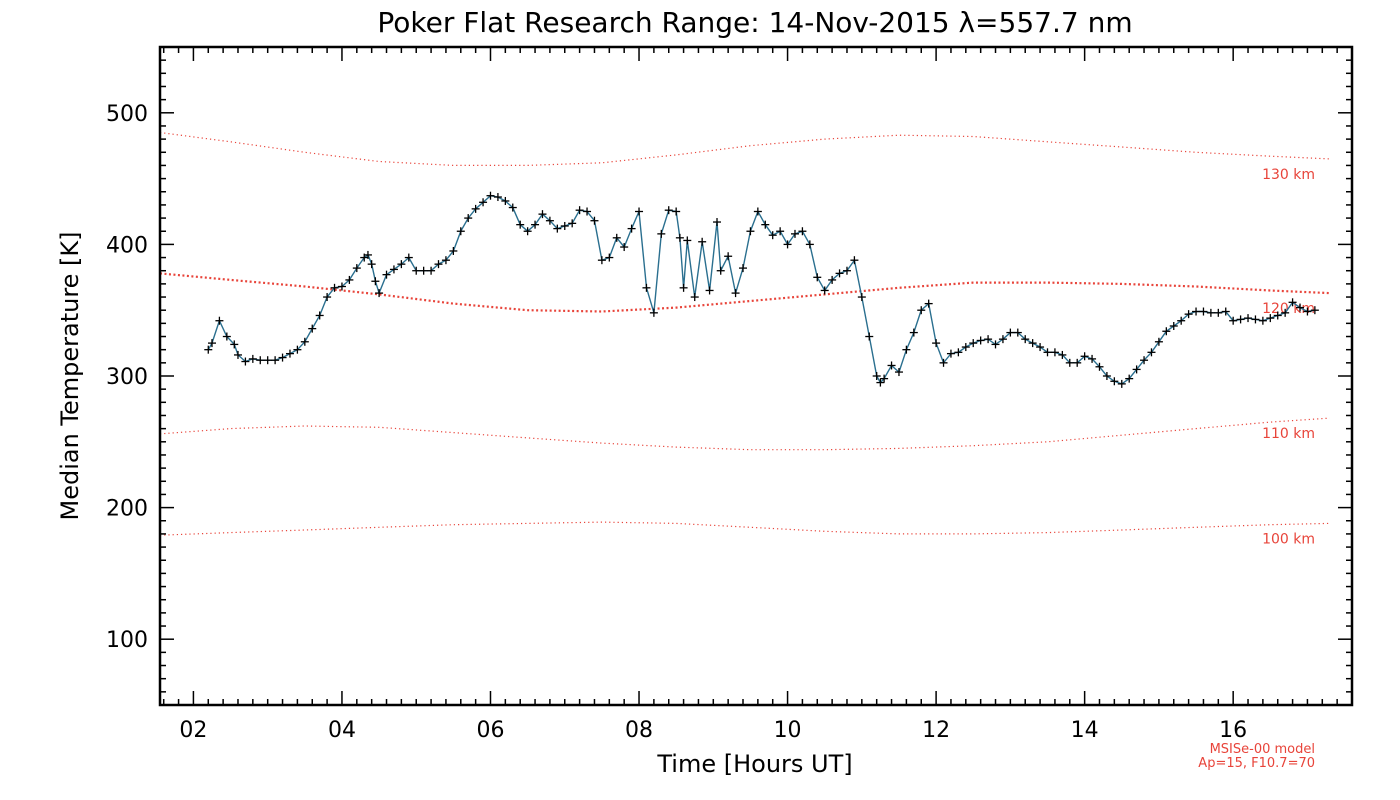  What do you see at coordinates (788, 730) in the screenshot?
I see `x-tick-label: 10` at bounding box center [788, 730].